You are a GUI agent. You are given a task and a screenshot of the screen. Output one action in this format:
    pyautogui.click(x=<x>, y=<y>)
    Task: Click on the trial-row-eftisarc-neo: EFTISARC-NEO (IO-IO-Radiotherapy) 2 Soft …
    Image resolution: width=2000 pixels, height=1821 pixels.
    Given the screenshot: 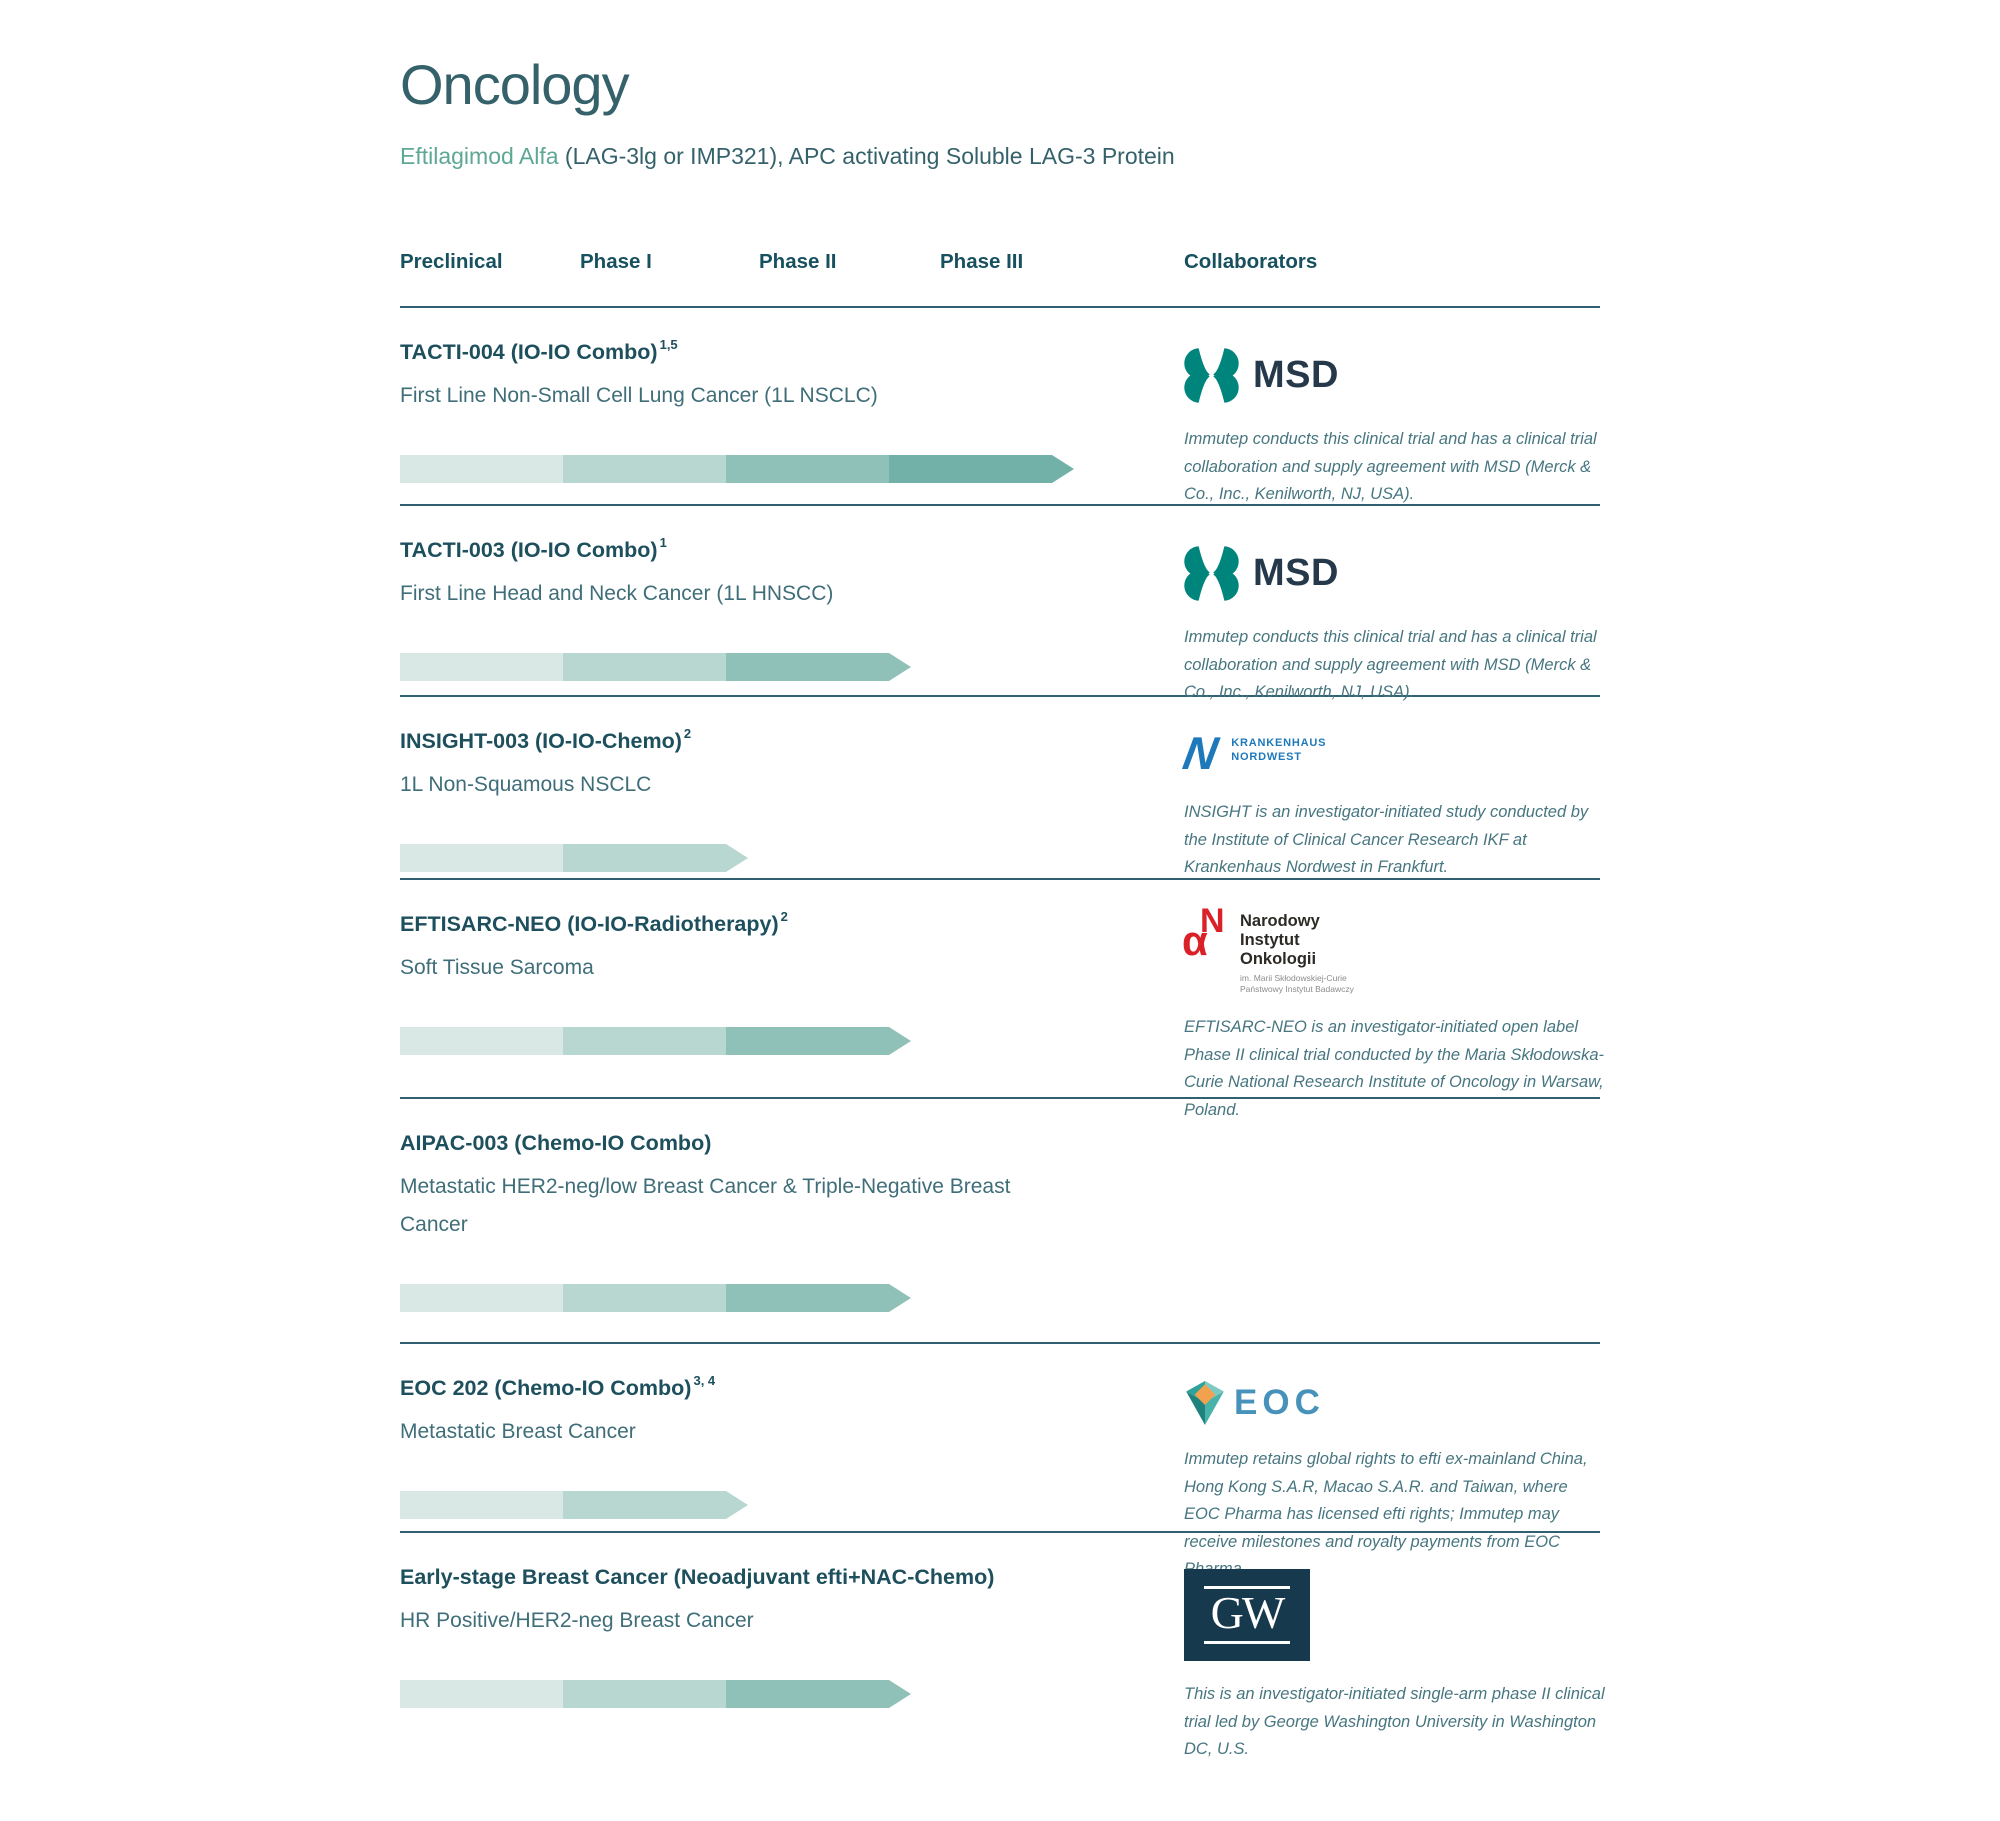 What is the action you would take?
    pyautogui.click(x=1002, y=999)
    